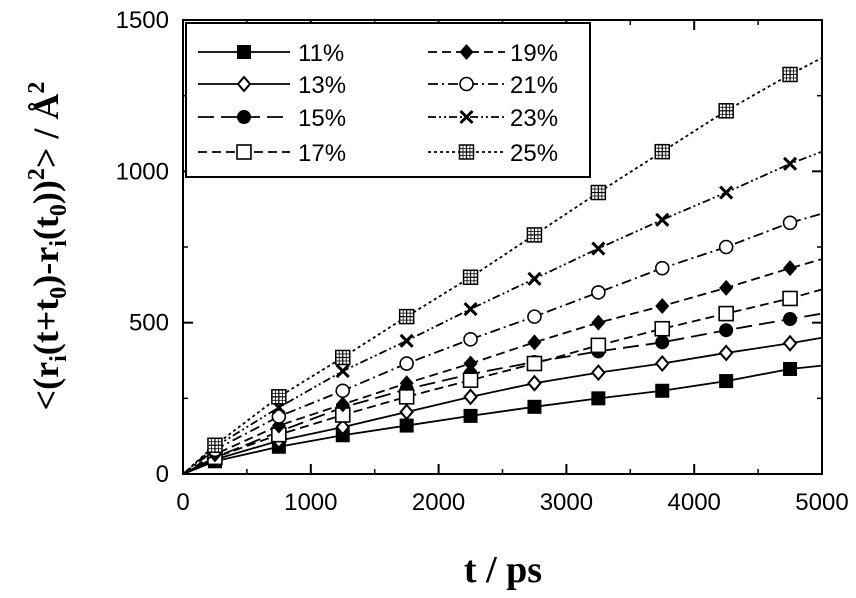 This screenshot has height=598, width=856. Describe the element at coordinates (438, 502) in the screenshot. I see `x-tick-label: 2000` at that location.